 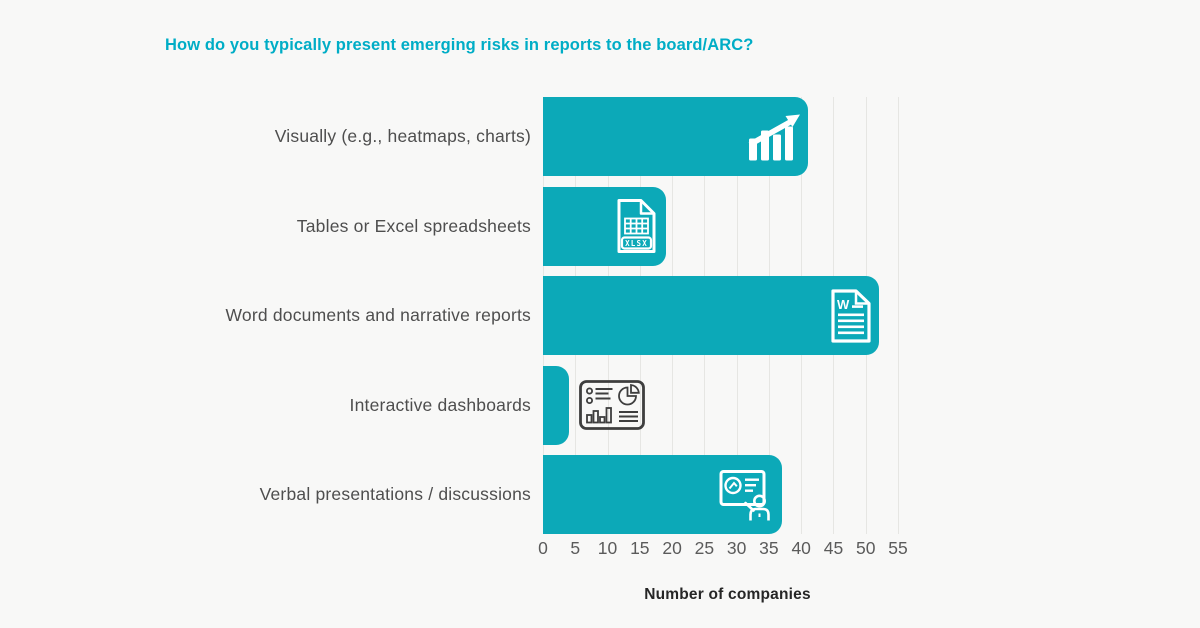 What do you see at coordinates (801, 548) in the screenshot?
I see `x-tick-label: 40` at bounding box center [801, 548].